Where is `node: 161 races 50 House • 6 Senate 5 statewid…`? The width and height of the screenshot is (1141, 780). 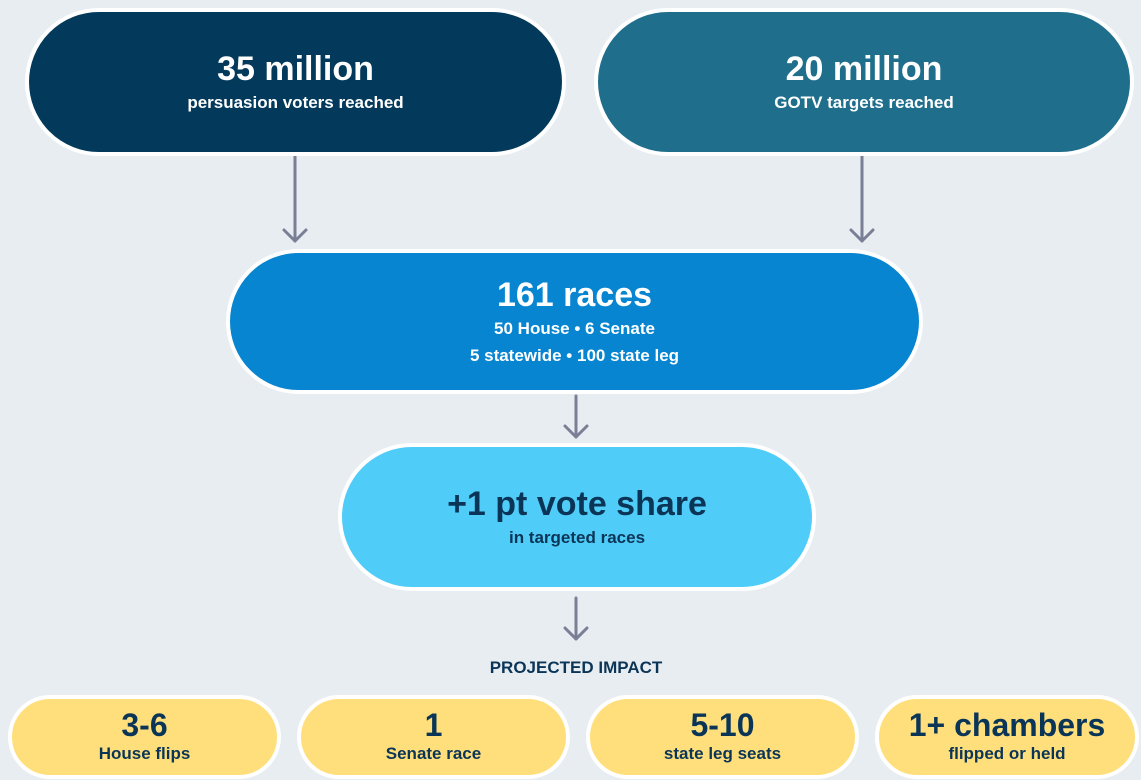 node: 161 races 50 House • 6 Senate 5 statewid… is located at coordinates (574, 321).